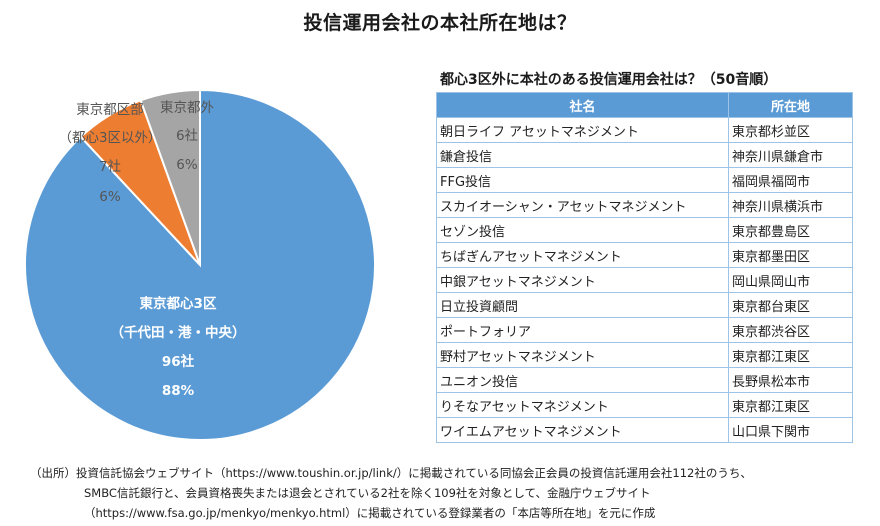 This screenshot has width=880, height=526. What do you see at coordinates (582, 255) in the screenshot?
I see `company-name-cell: ちばぎんアセットマネジメント` at bounding box center [582, 255].